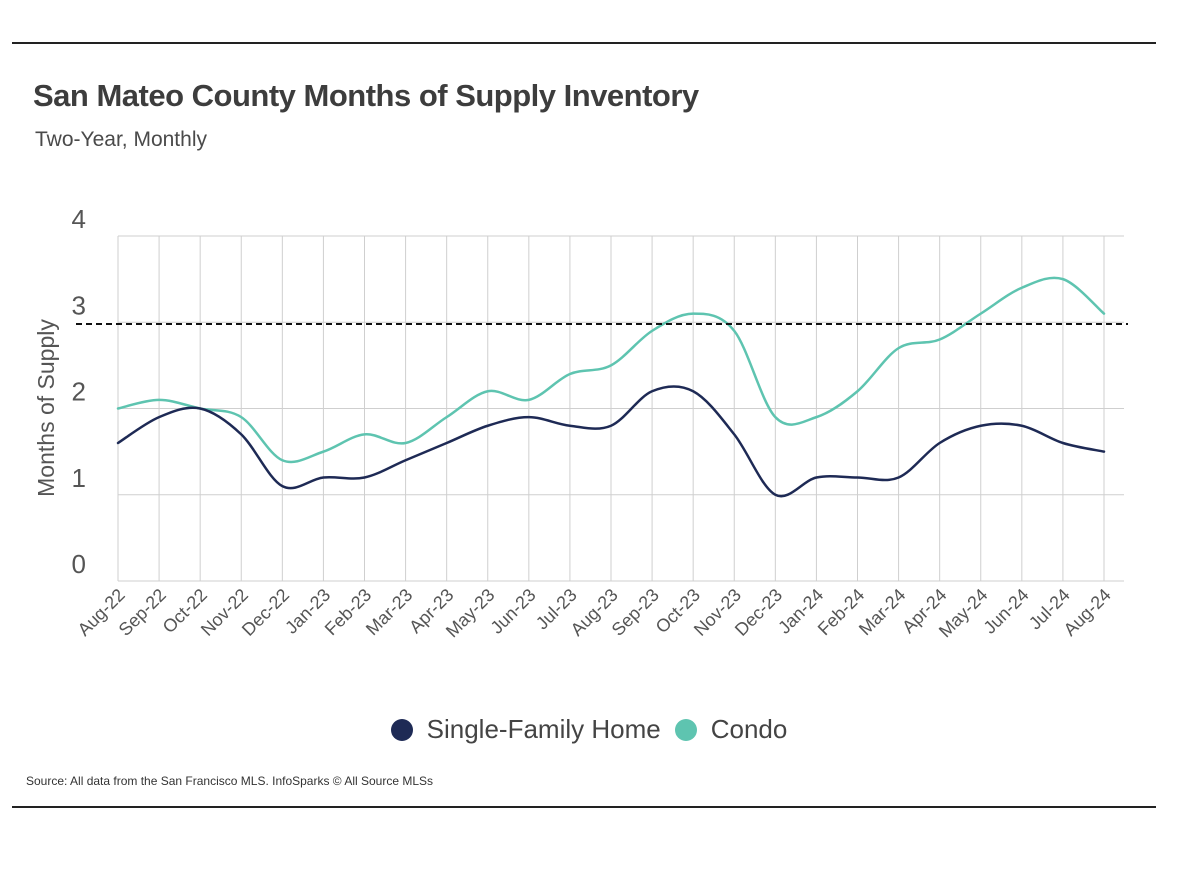  I want to click on series-line-single-family, so click(611, 441).